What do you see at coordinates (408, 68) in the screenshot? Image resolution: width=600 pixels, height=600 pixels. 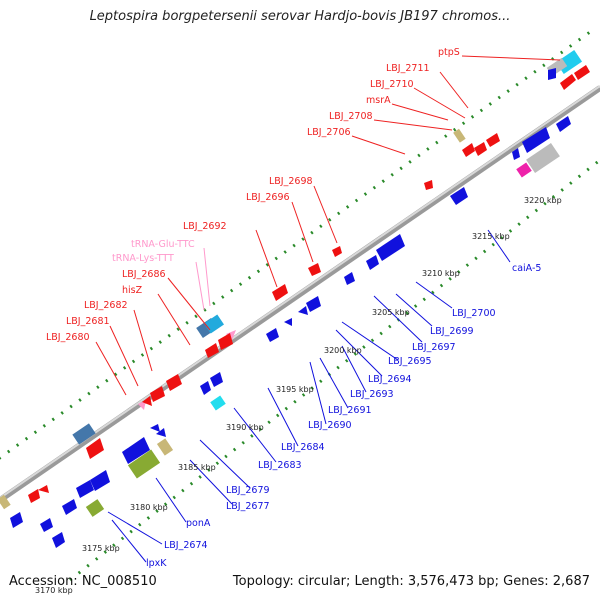 I see `label-LBJ_2711: LBJ_2711` at bounding box center [408, 68].